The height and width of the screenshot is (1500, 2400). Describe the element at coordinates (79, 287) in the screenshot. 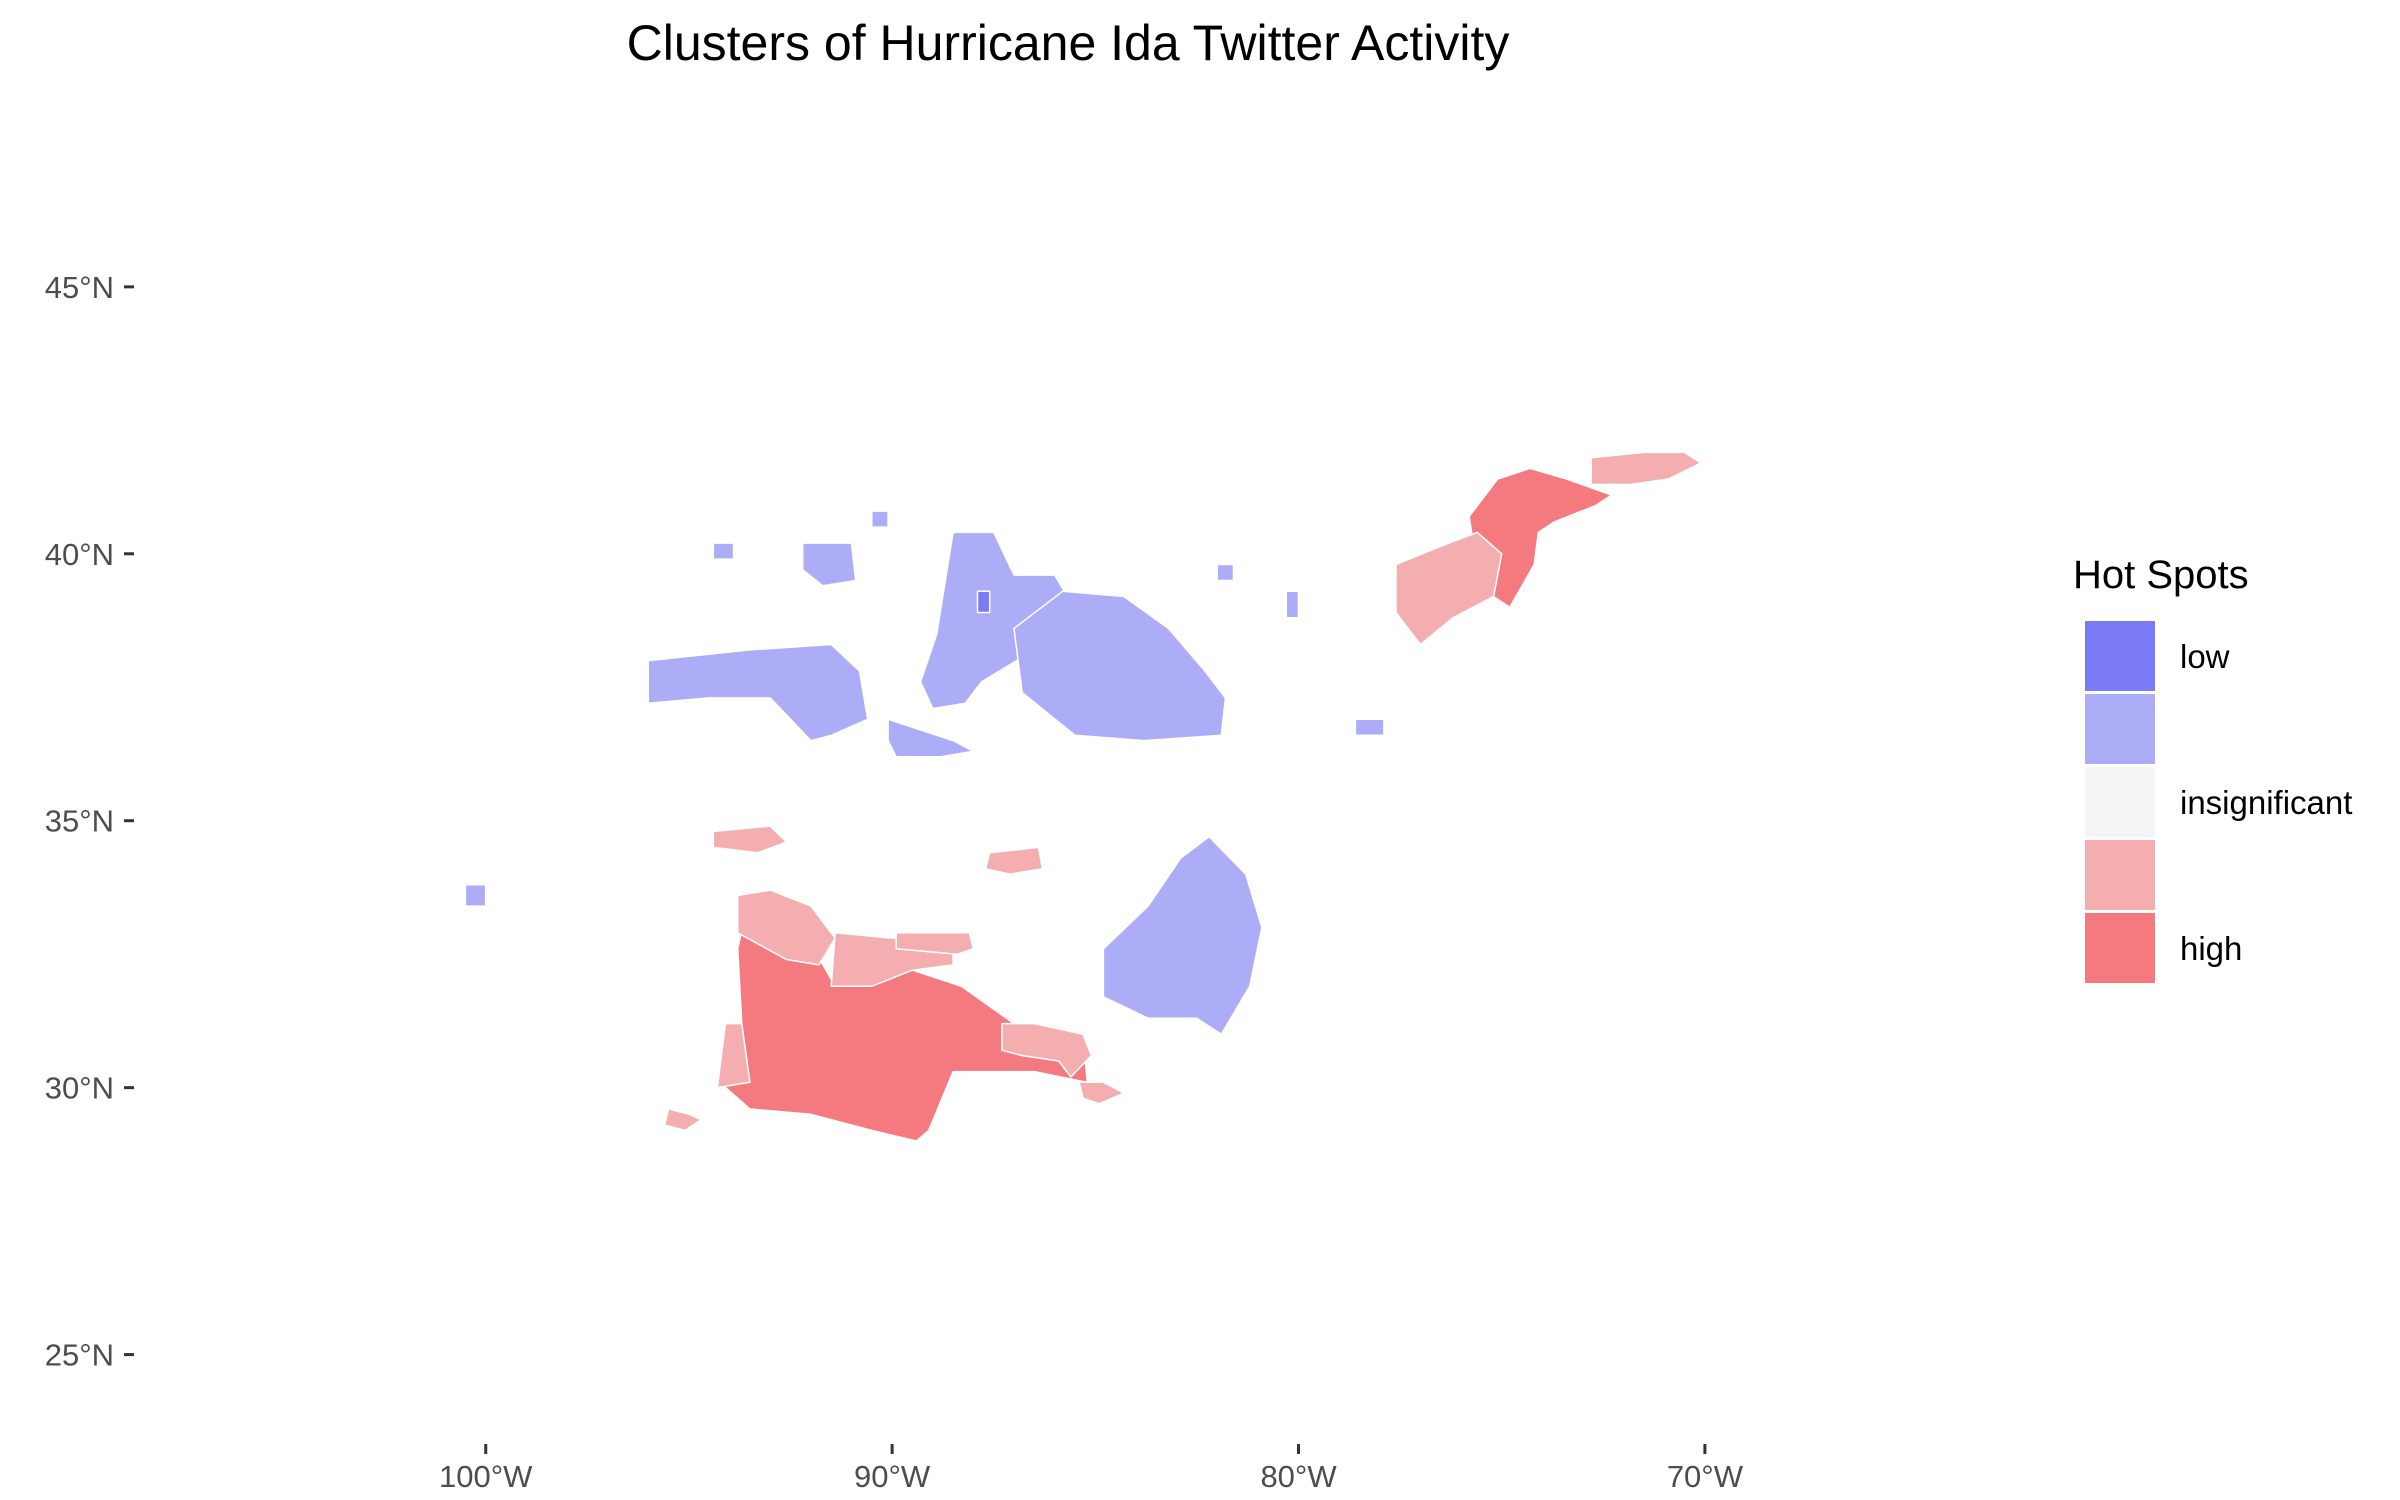

I see `y-tick-label: 45°N` at that location.